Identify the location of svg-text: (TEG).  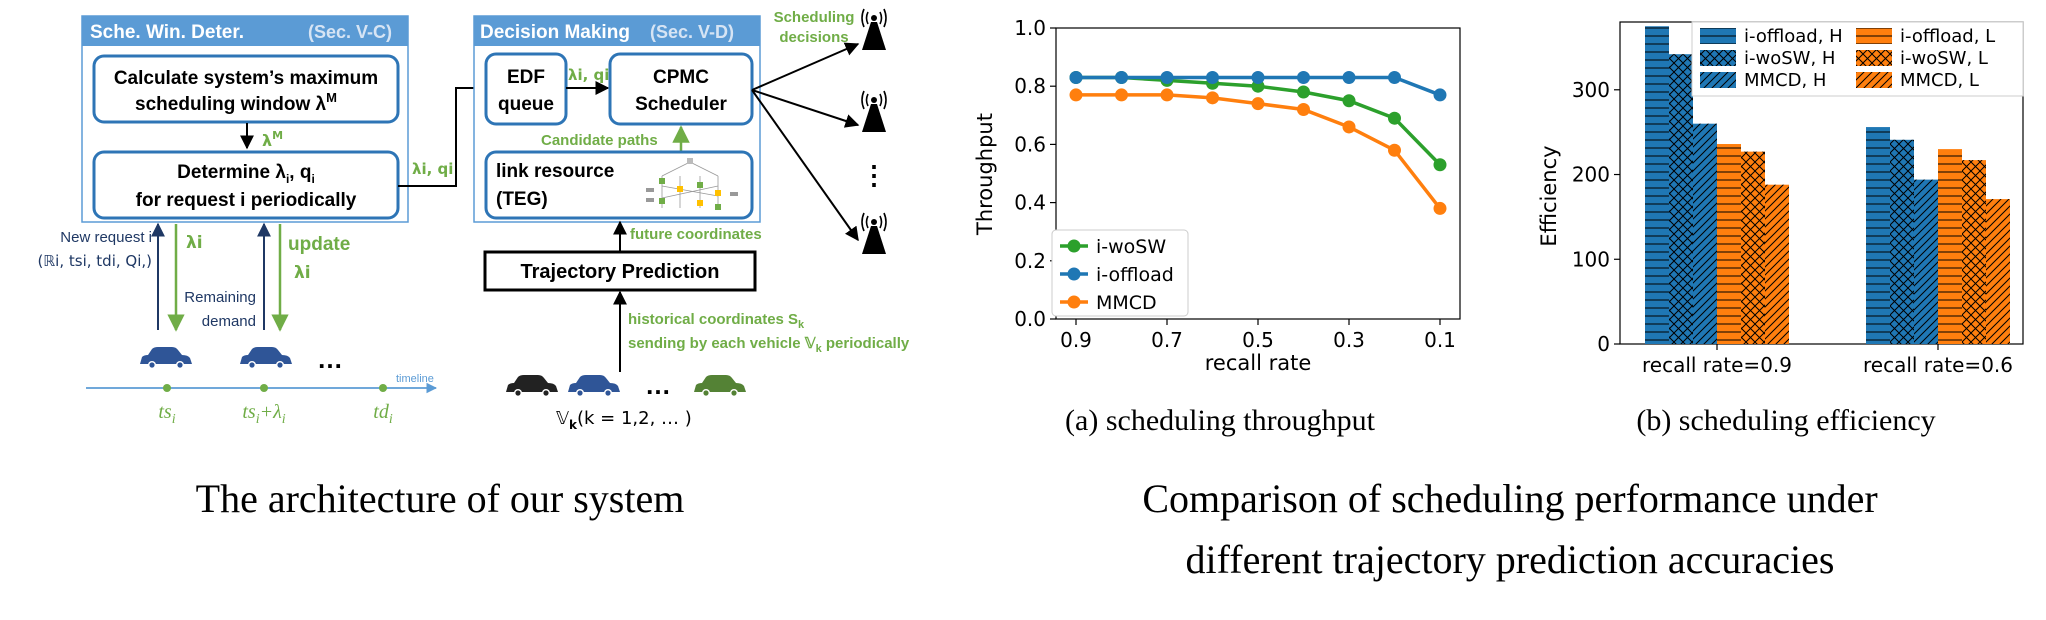
(522, 199).